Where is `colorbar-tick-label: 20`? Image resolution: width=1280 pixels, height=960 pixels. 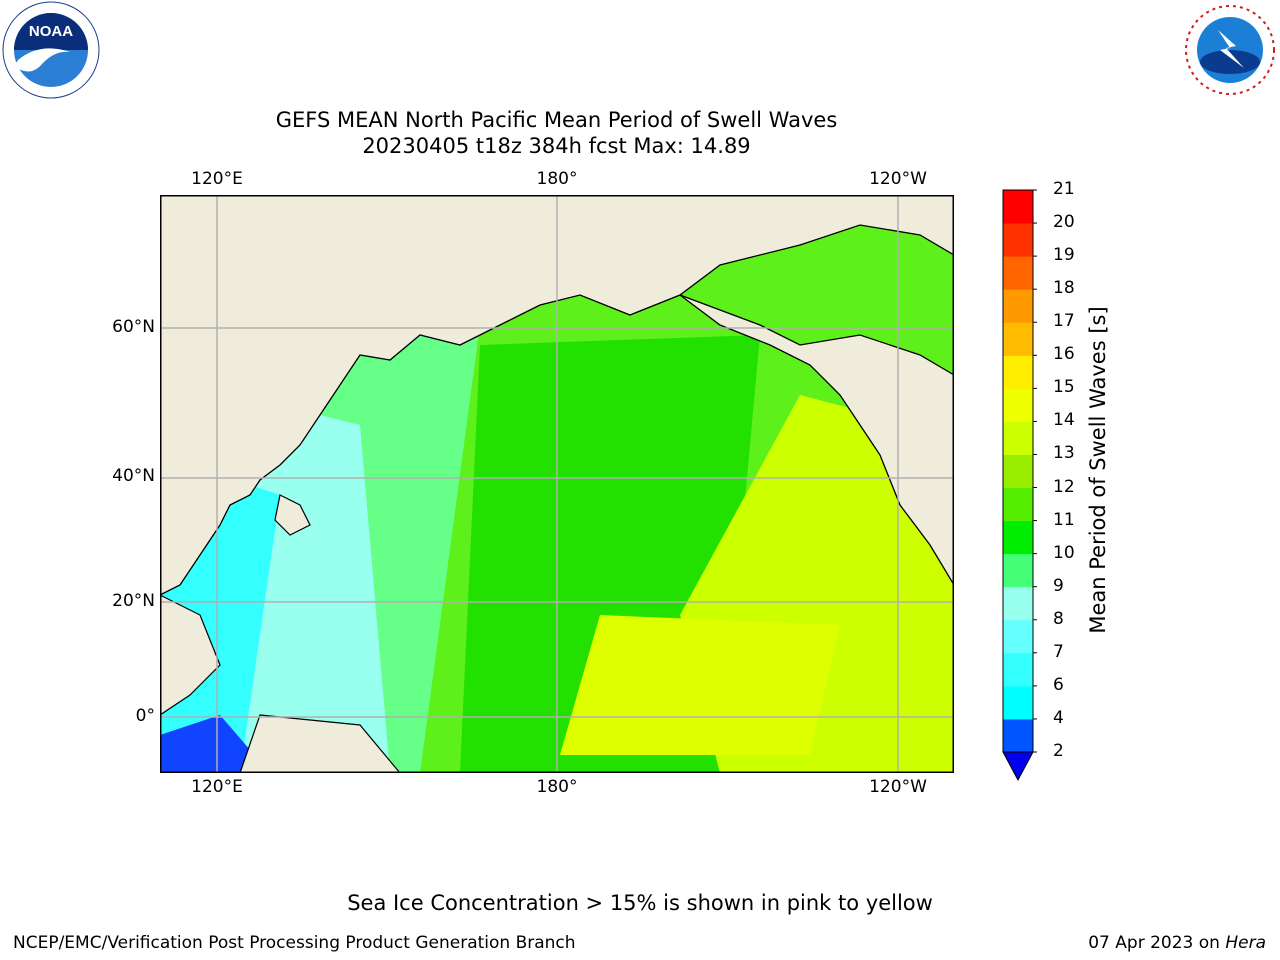
colorbar-tick-label: 20 is located at coordinates (1064, 222).